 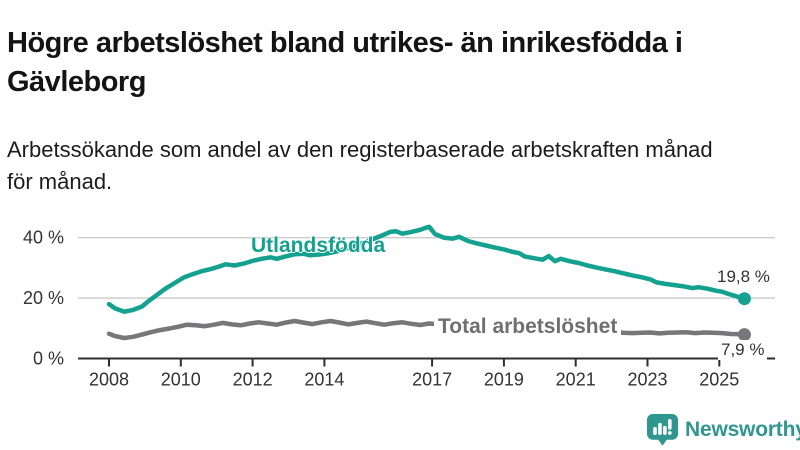 What do you see at coordinates (504, 380) in the screenshot?
I see `svg-text: 2019` at bounding box center [504, 380].